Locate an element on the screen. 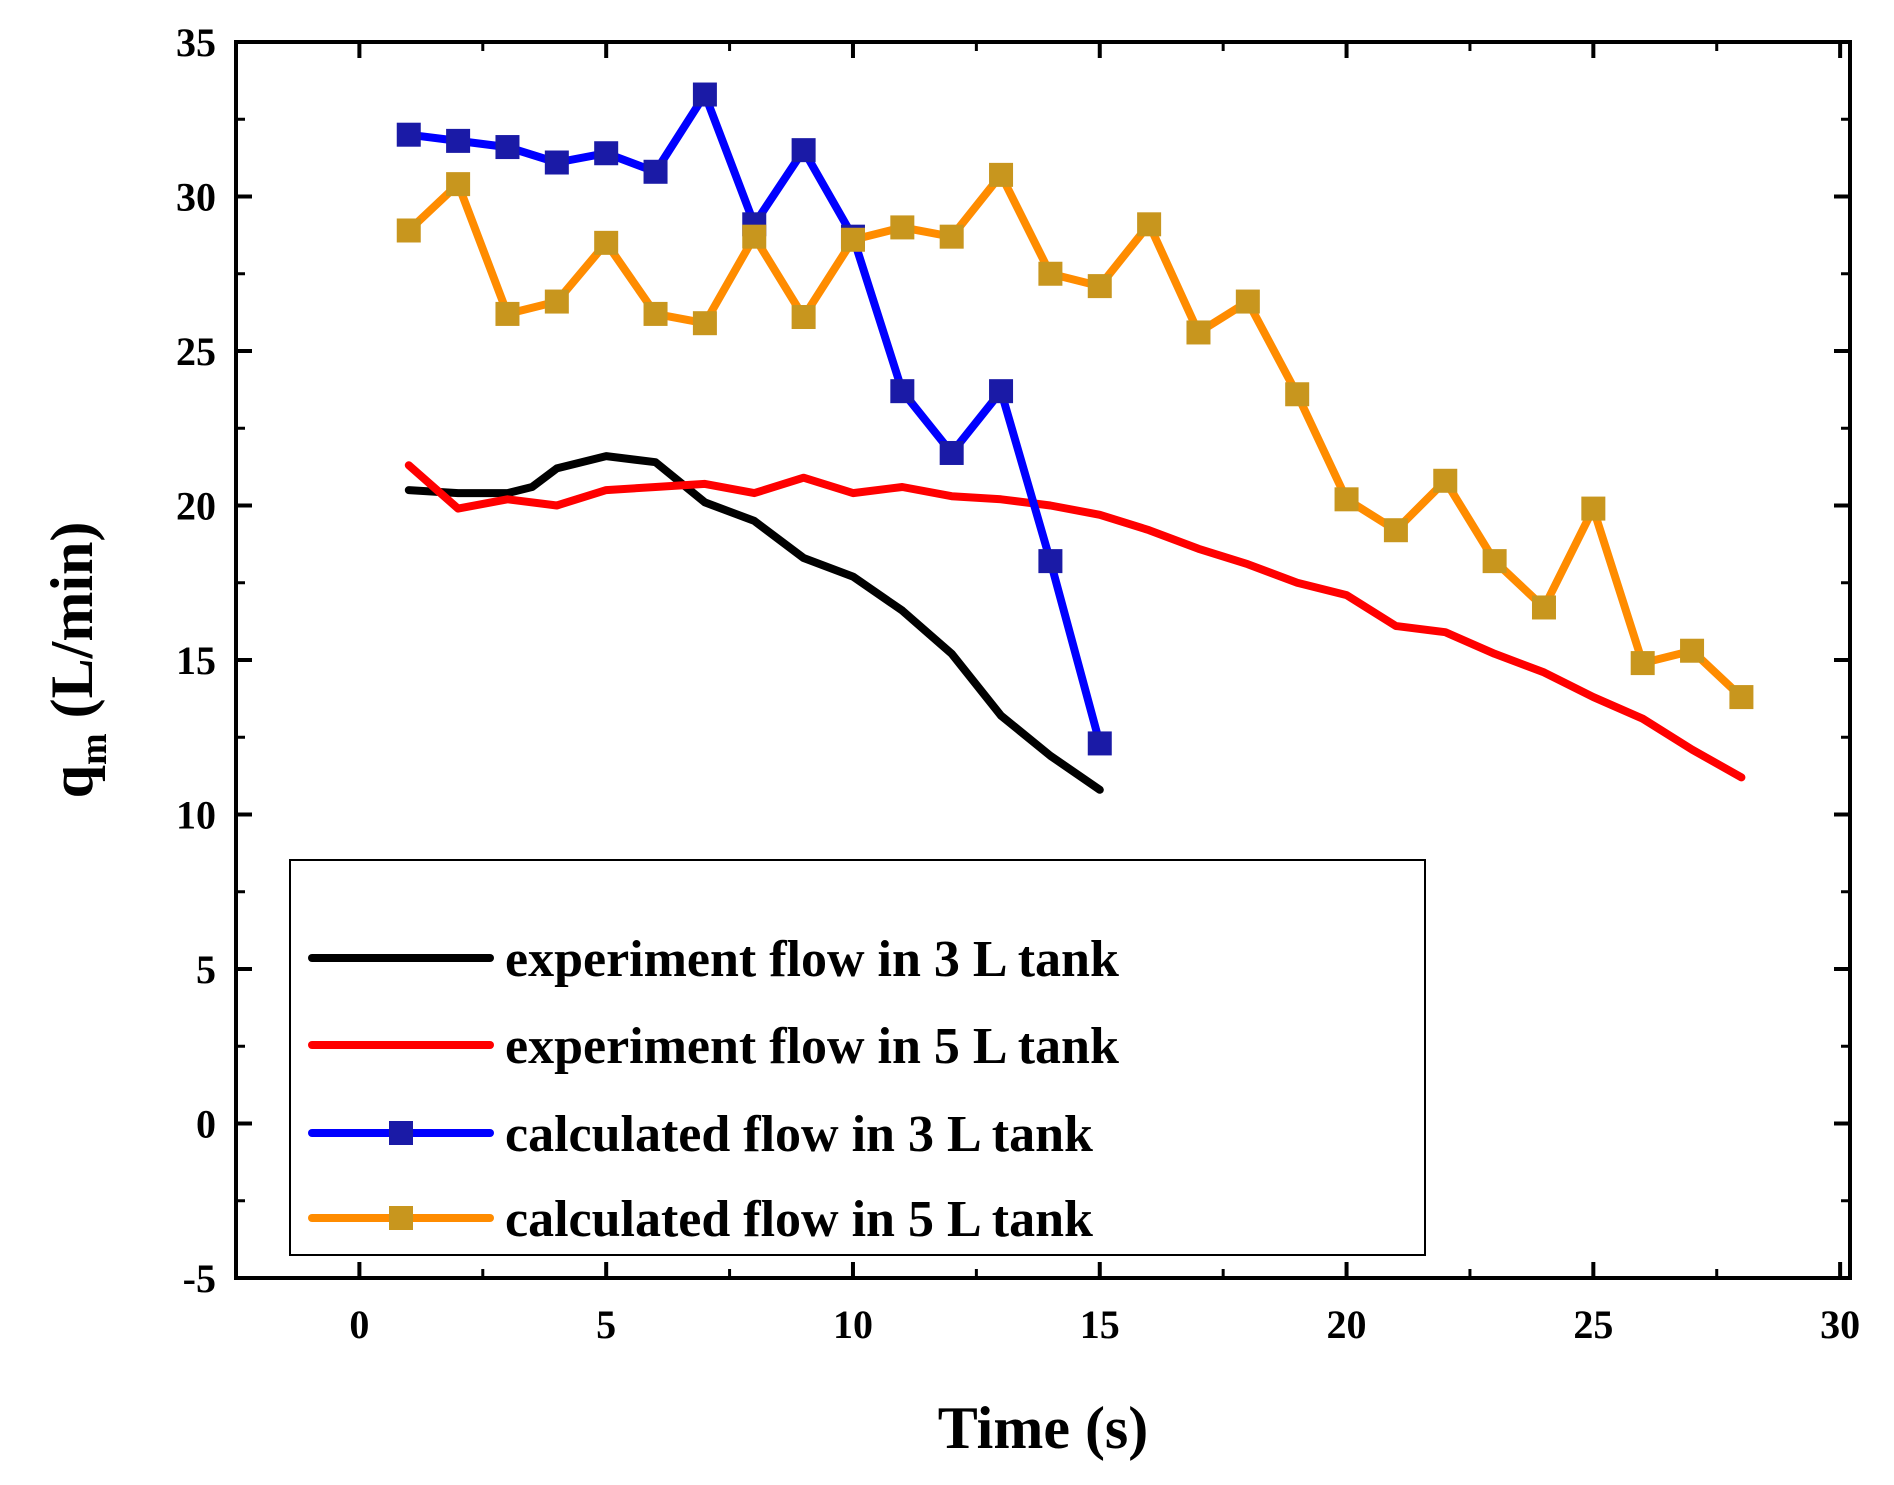  x-tick-label: 0 is located at coordinates (359, 1324).